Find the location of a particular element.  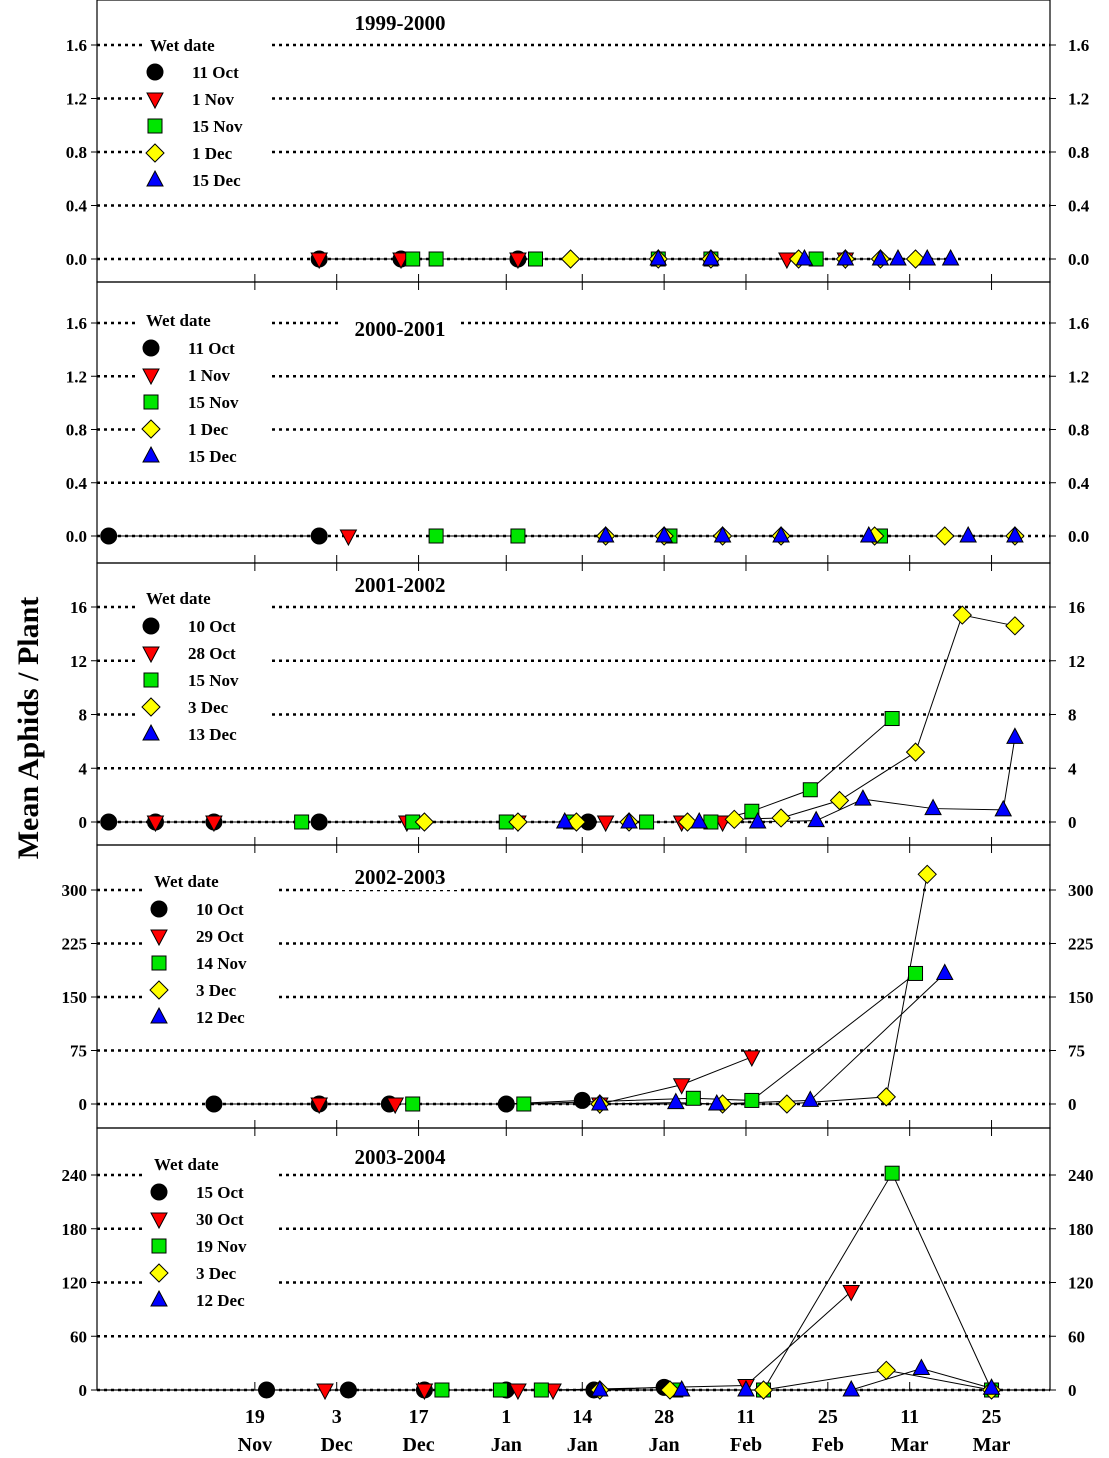

y-tick-label-left: 180 is located at coordinates (75, 1229).